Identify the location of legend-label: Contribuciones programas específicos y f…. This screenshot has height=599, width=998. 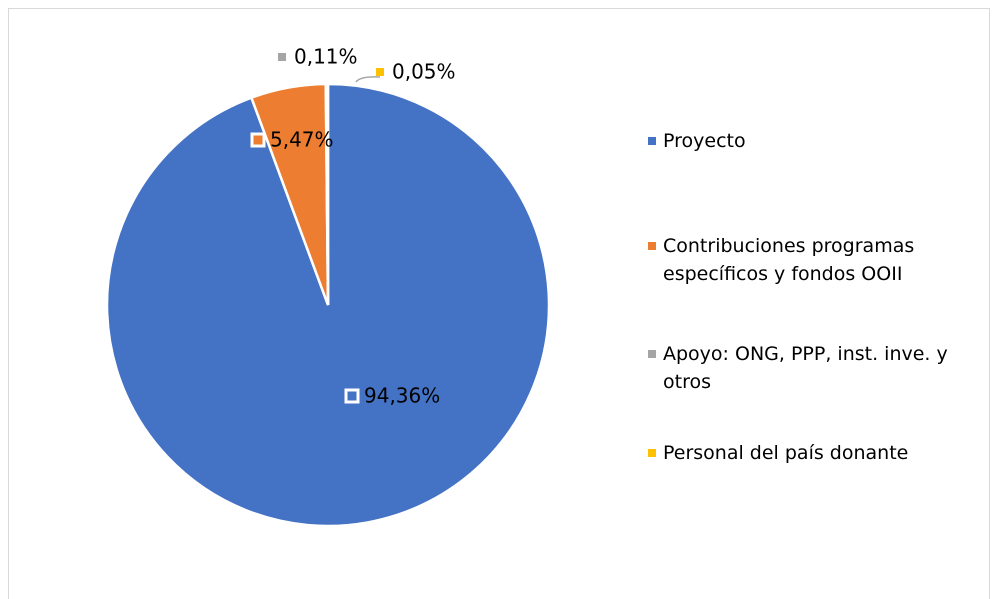
(789, 260).